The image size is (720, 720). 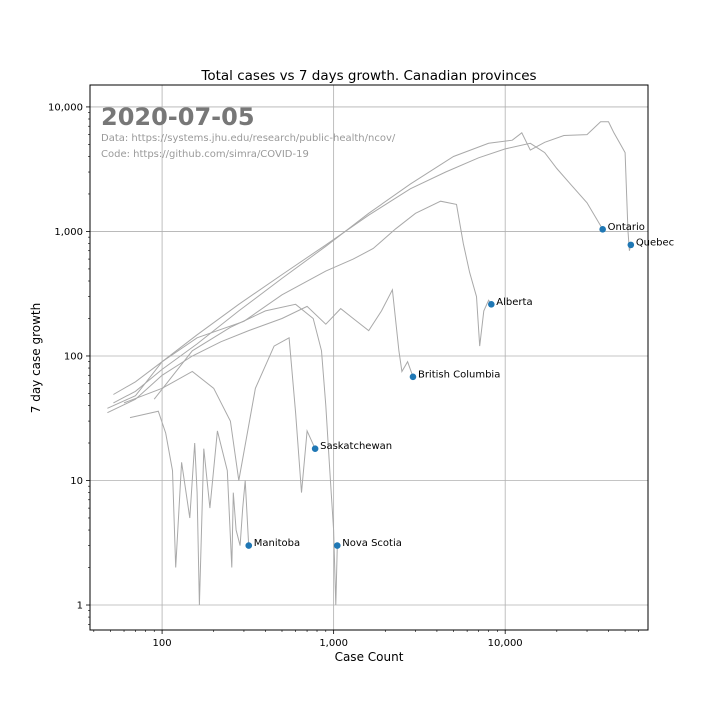 What do you see at coordinates (76, 481) in the screenshot?
I see `y-tick-label: 10` at bounding box center [76, 481].